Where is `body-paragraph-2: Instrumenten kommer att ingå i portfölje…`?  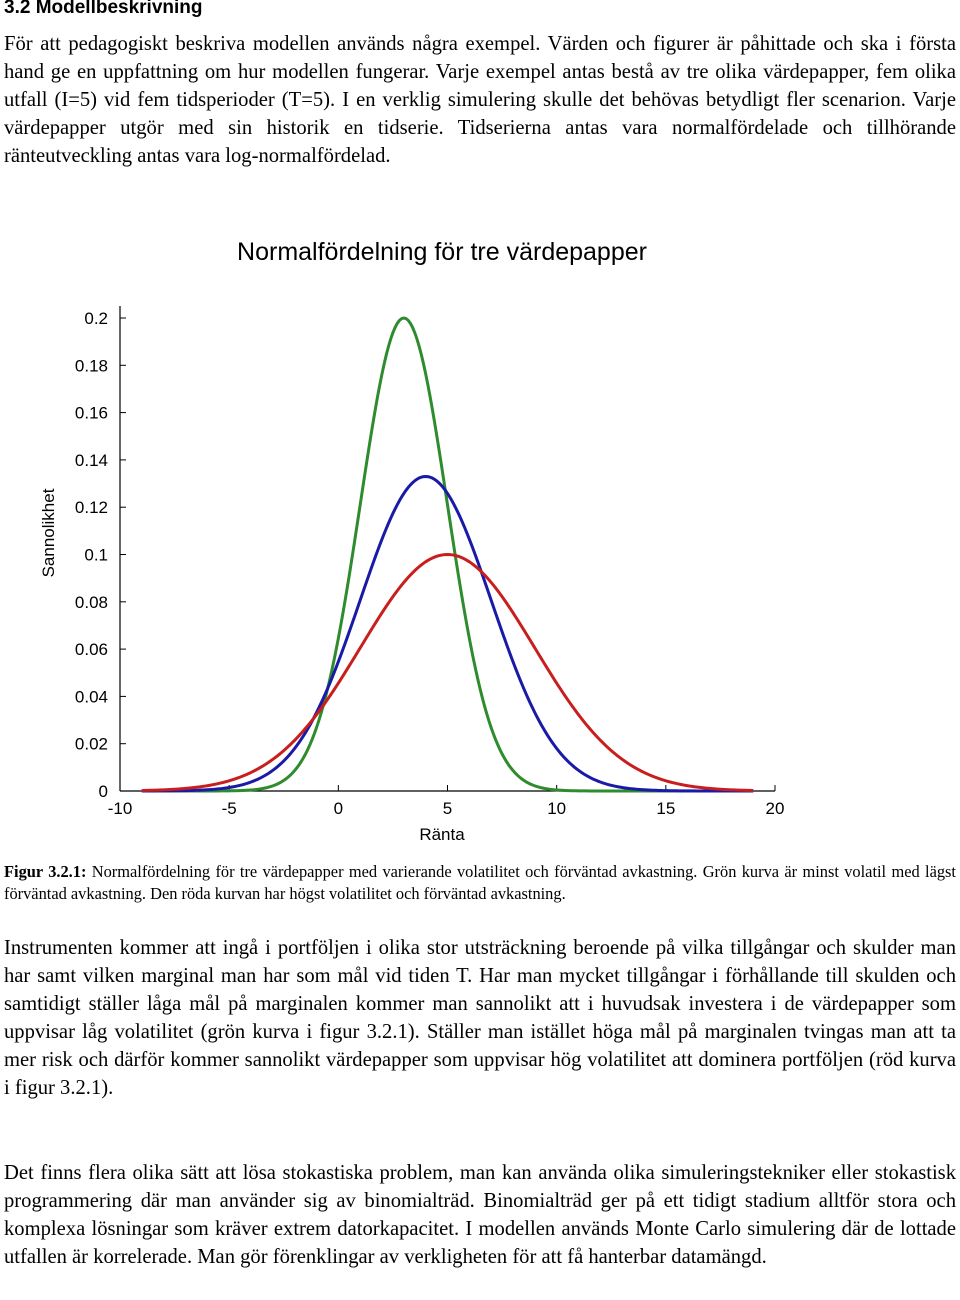
body-paragraph-2: Instrumenten kommer att ingå i portfölje… is located at coordinates (480, 1018).